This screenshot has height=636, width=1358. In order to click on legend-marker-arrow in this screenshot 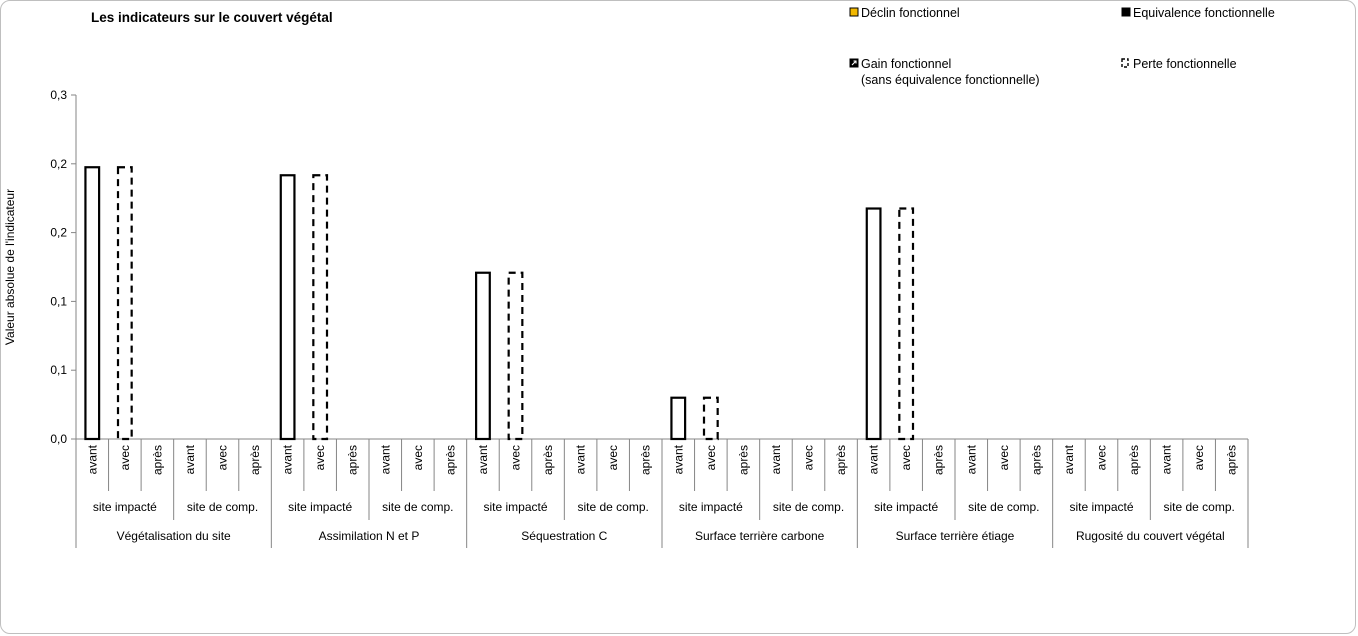, I will do `click(854, 63)`.